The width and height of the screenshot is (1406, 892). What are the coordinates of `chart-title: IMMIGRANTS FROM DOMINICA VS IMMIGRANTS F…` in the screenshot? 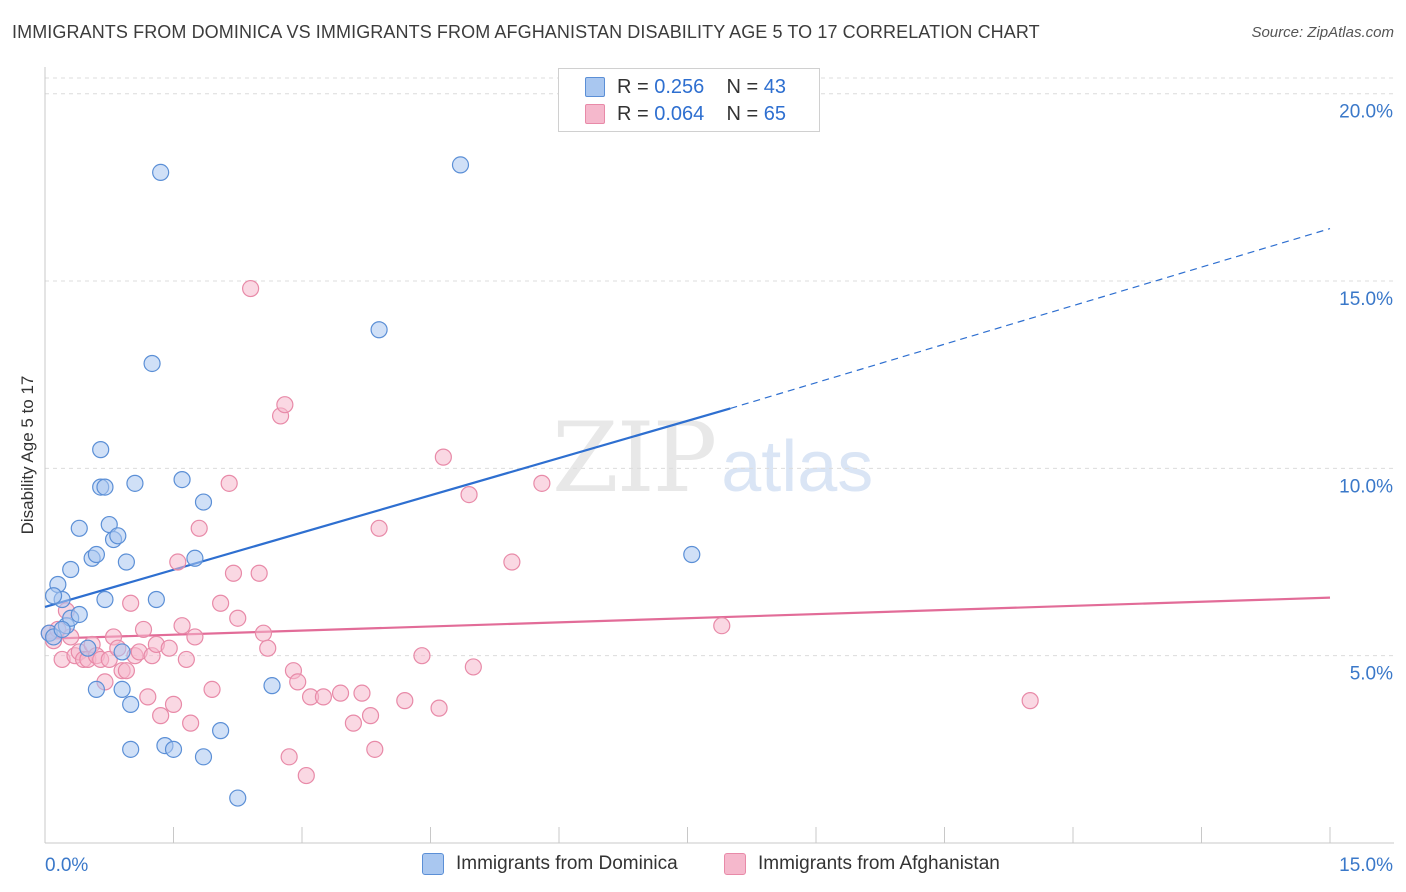 It's located at (526, 32).